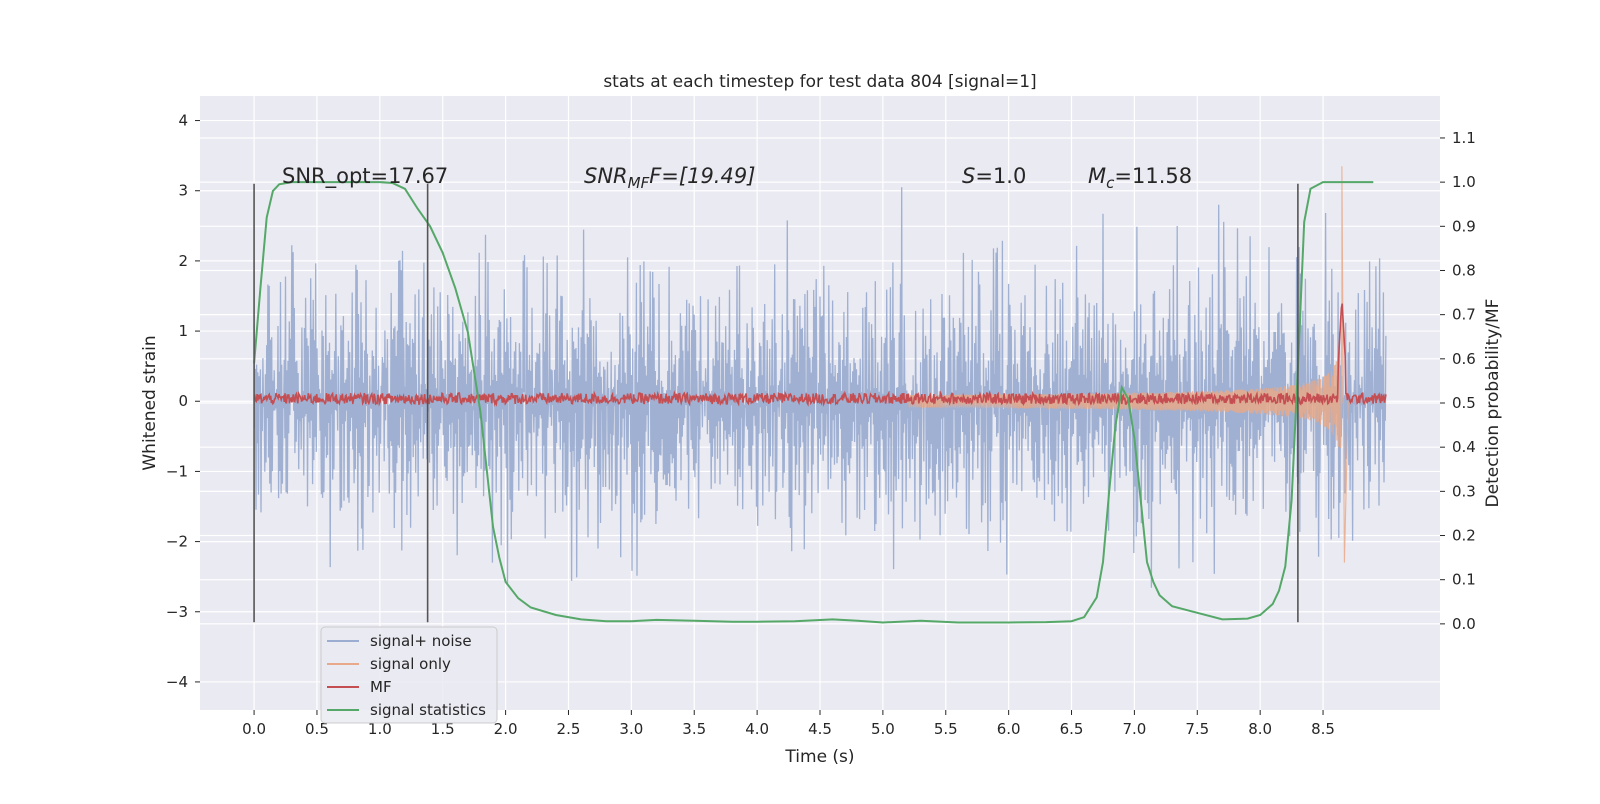 This screenshot has width=1600, height=804. What do you see at coordinates (177, 682) in the screenshot?
I see `y-left-tick-label: −4` at bounding box center [177, 682].